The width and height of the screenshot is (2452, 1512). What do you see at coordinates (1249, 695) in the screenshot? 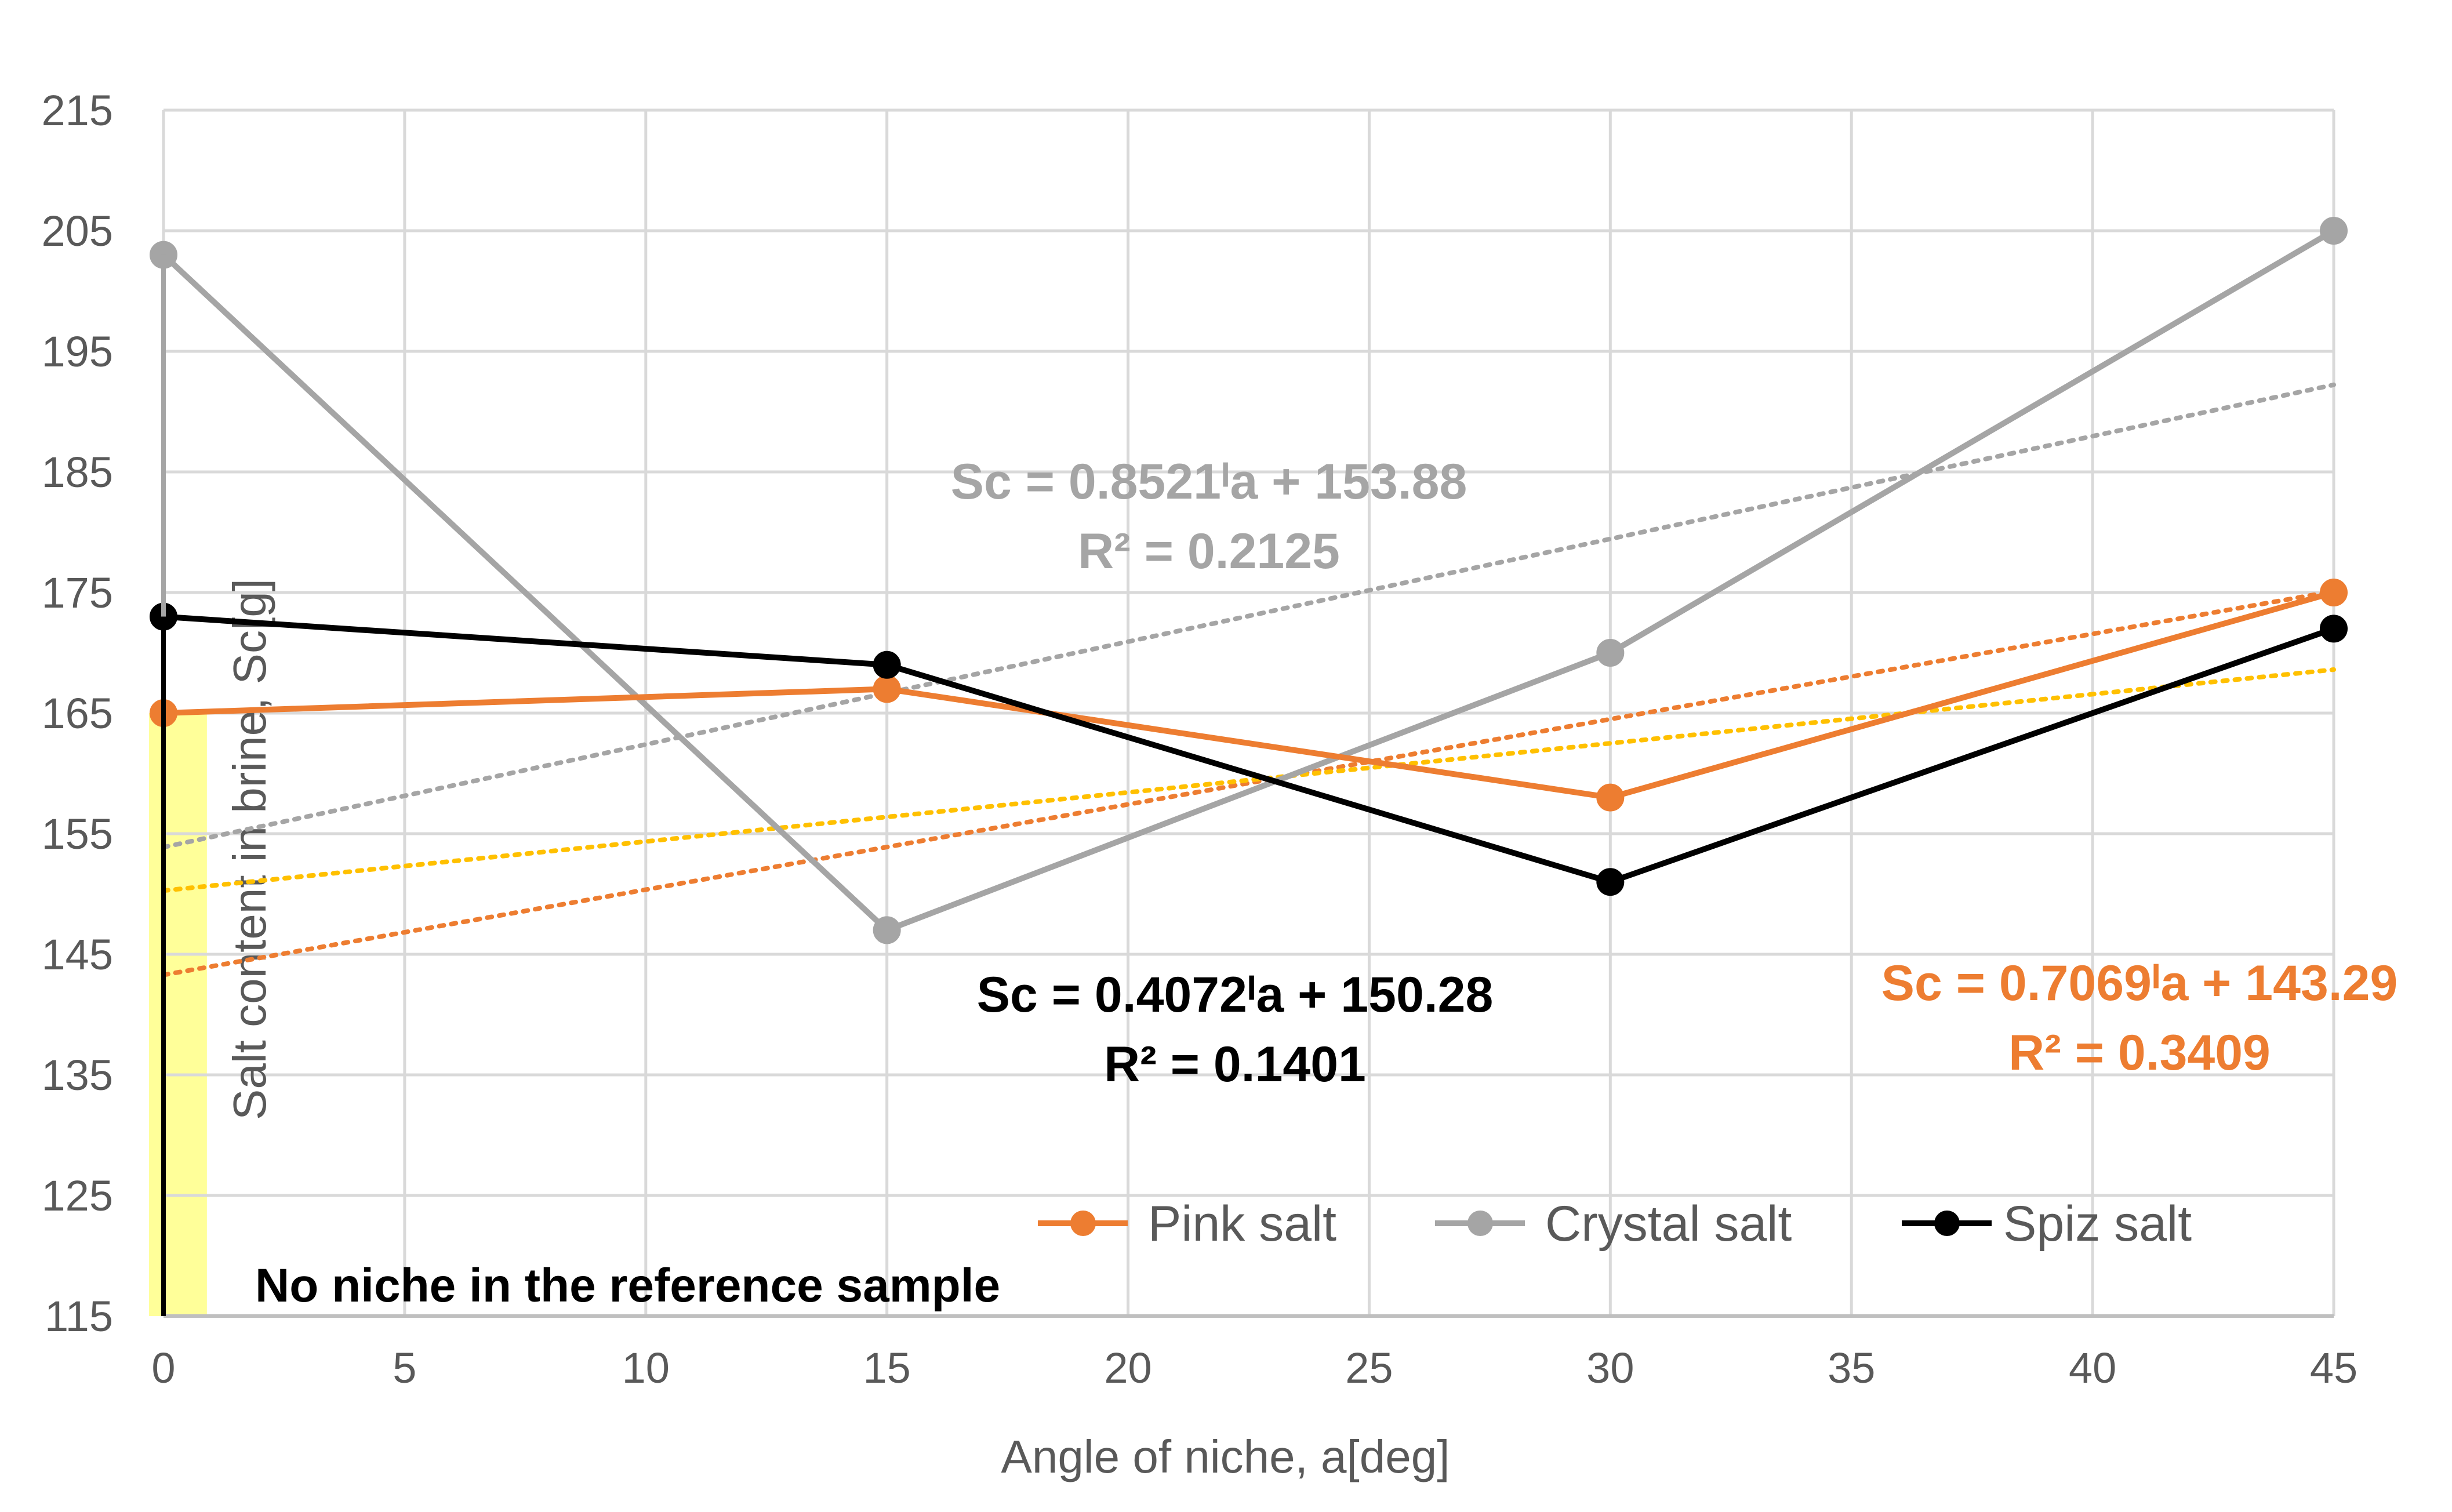
I see `pink-series-line` at bounding box center [1249, 695].